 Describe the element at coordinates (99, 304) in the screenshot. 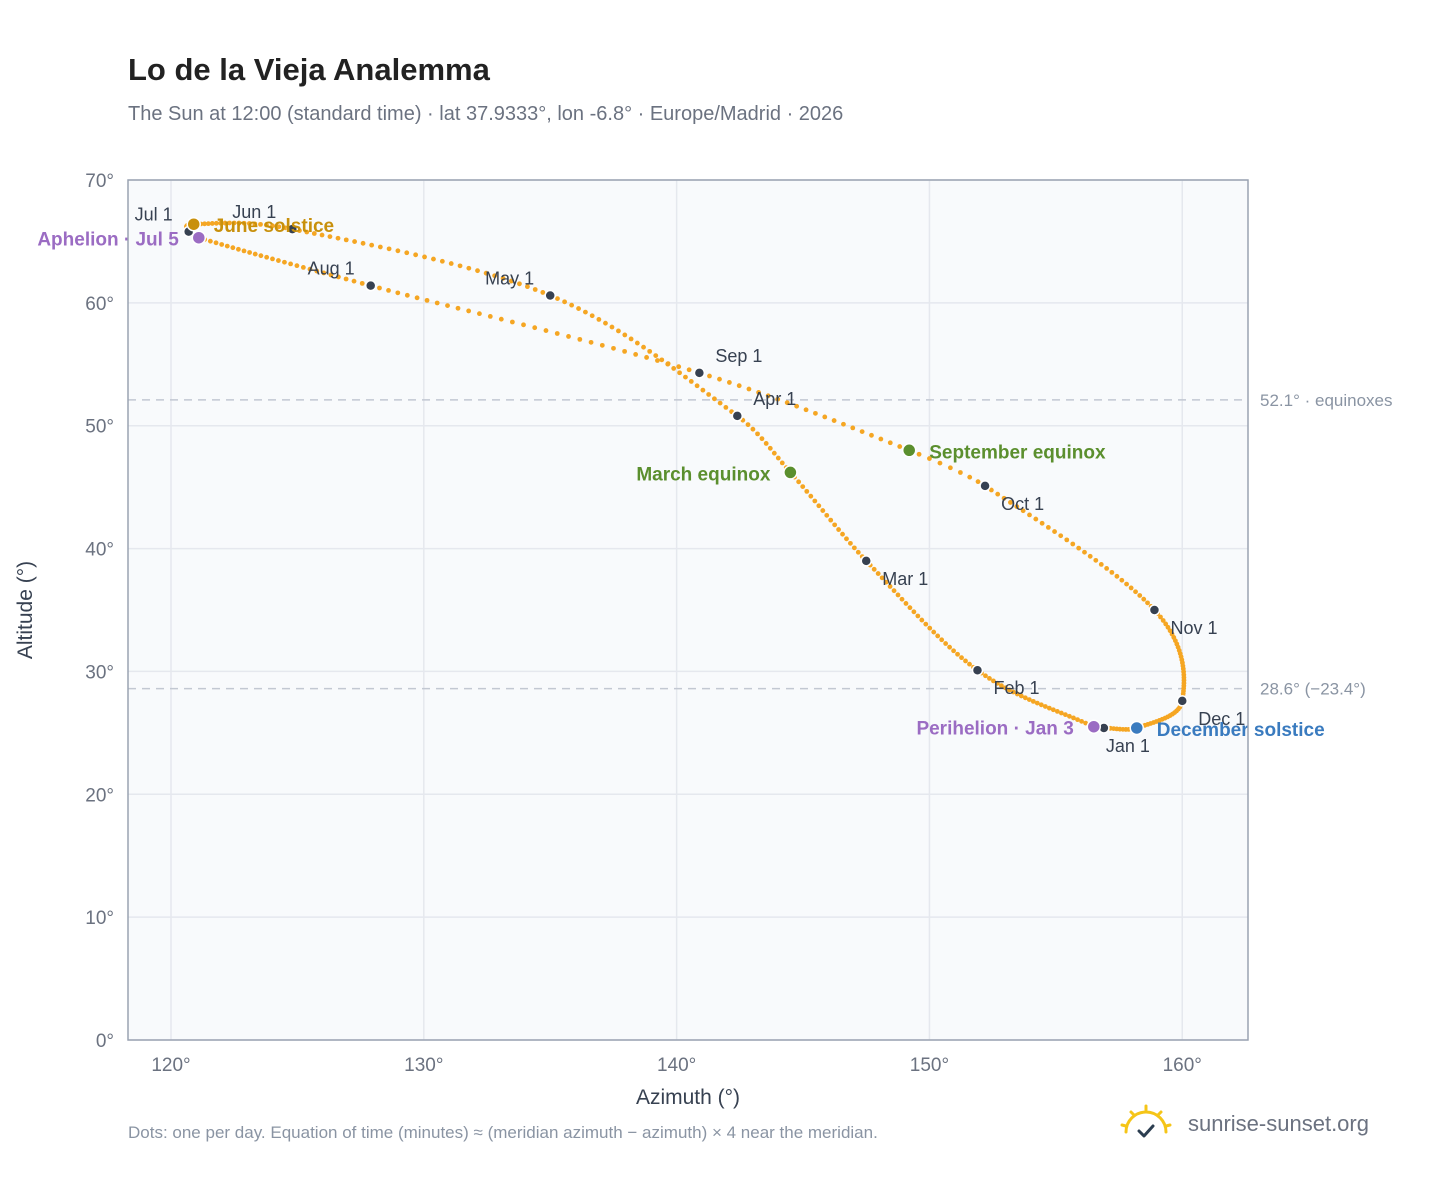

I see `y-tick-label: 60°` at that location.